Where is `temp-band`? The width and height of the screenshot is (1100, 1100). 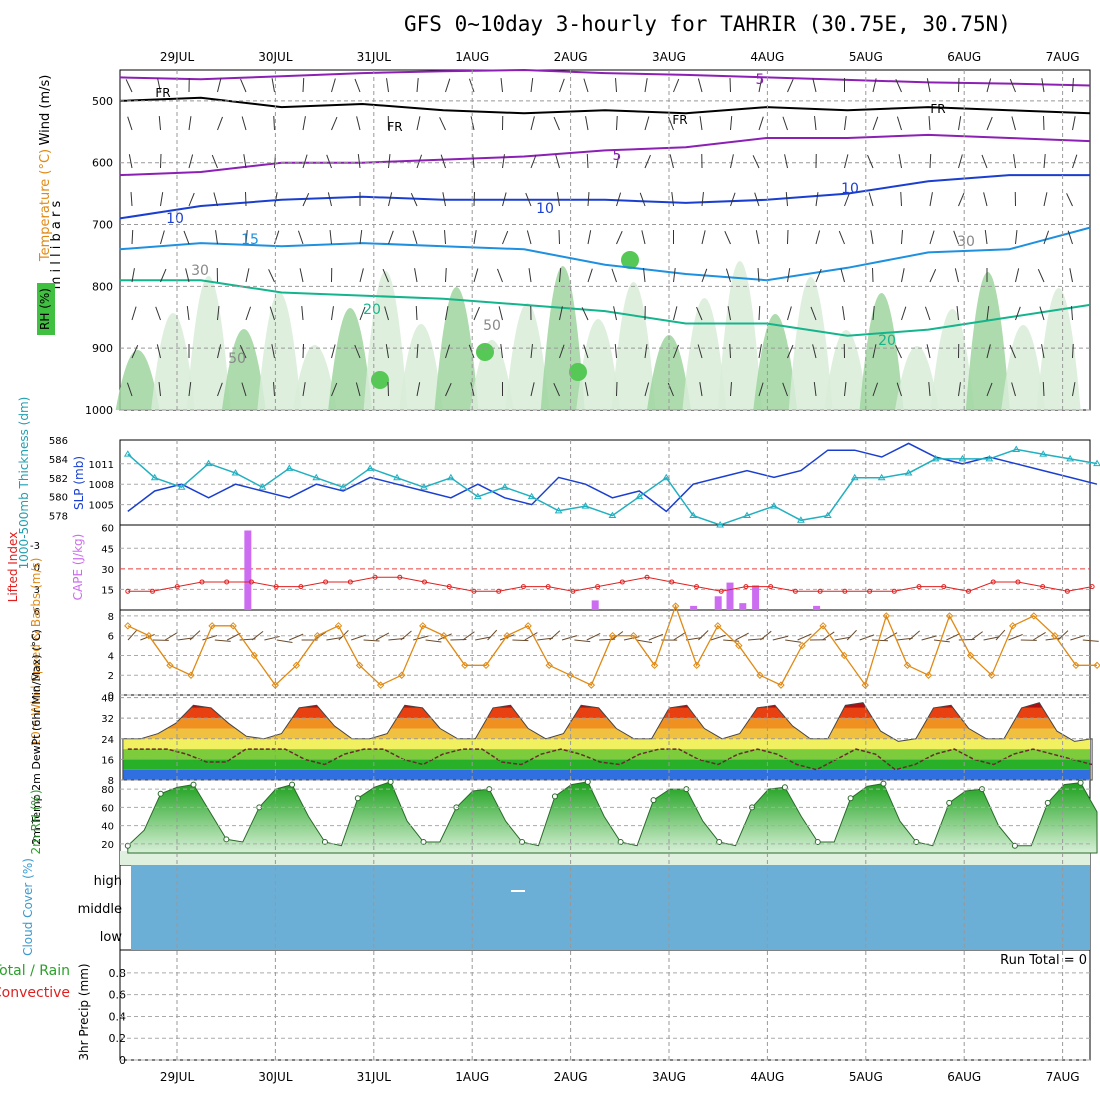
temp-band is located at coordinates (606, 744).